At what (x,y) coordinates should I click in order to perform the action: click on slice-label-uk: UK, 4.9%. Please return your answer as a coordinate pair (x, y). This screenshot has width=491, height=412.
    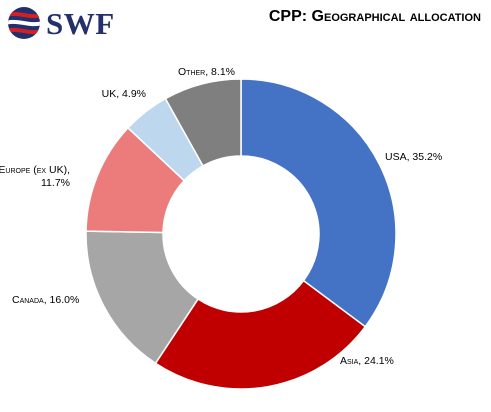
    Looking at the image, I should click on (124, 94).